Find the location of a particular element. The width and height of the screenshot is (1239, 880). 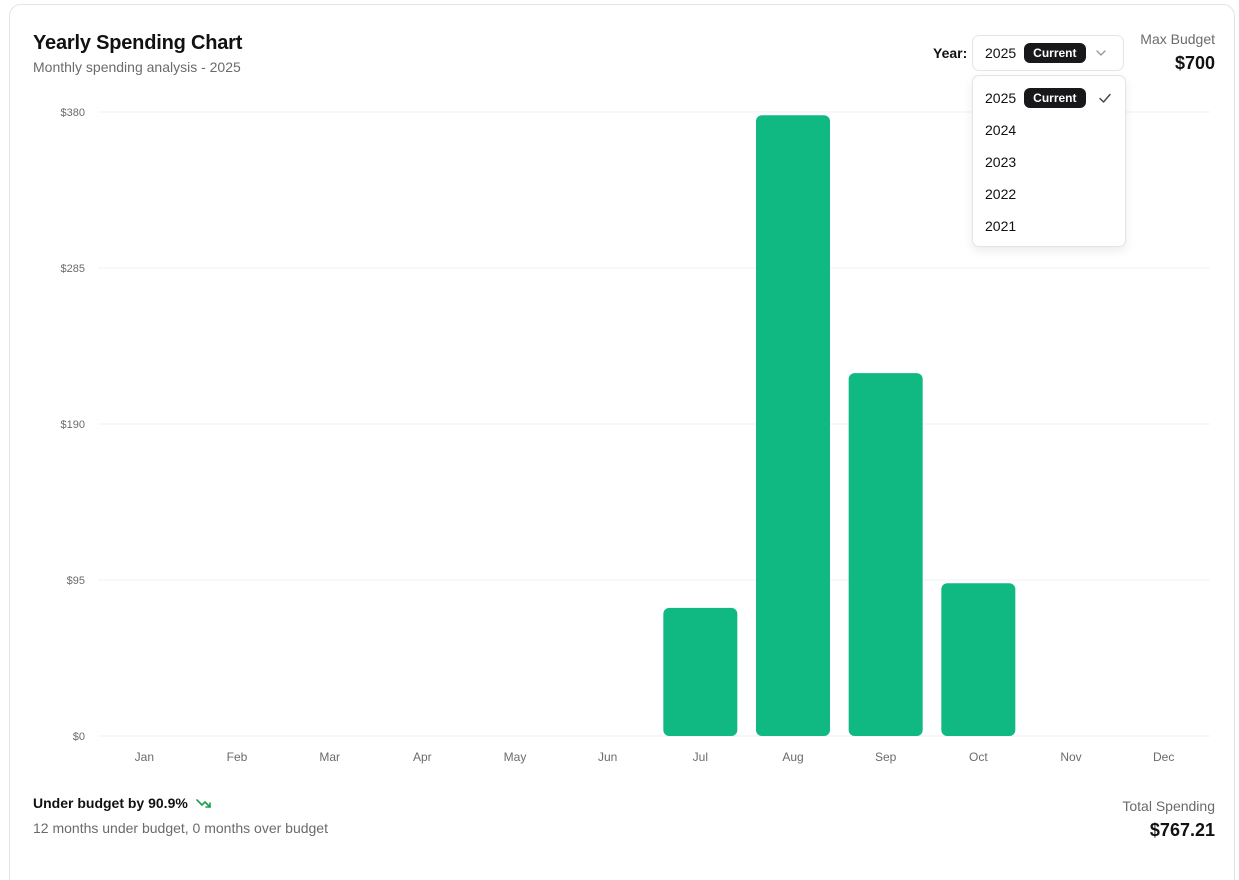

x-tick-label: Aug is located at coordinates (792, 757).